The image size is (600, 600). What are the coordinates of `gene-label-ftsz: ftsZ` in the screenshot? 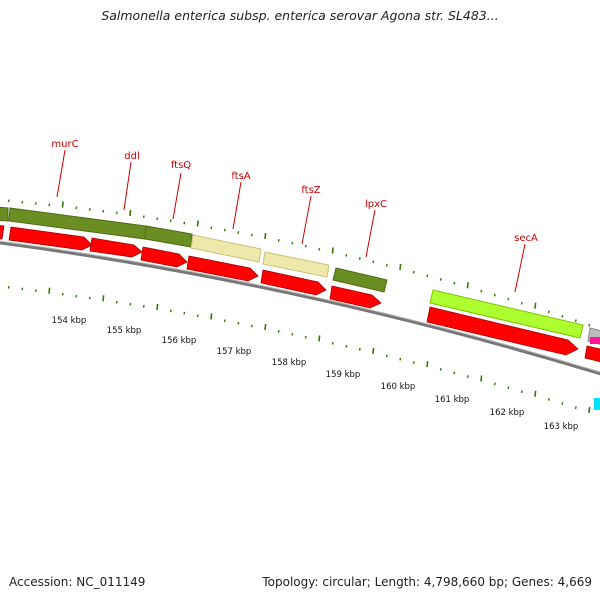 It's located at (310, 190).